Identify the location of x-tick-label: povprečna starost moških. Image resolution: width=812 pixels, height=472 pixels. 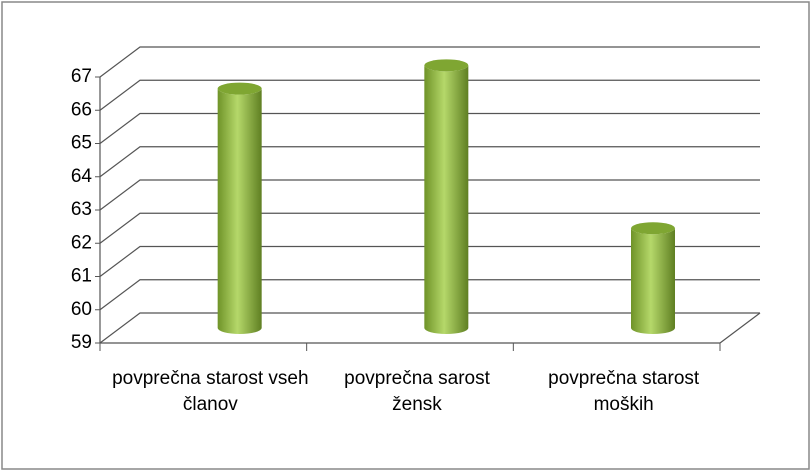
(624, 391).